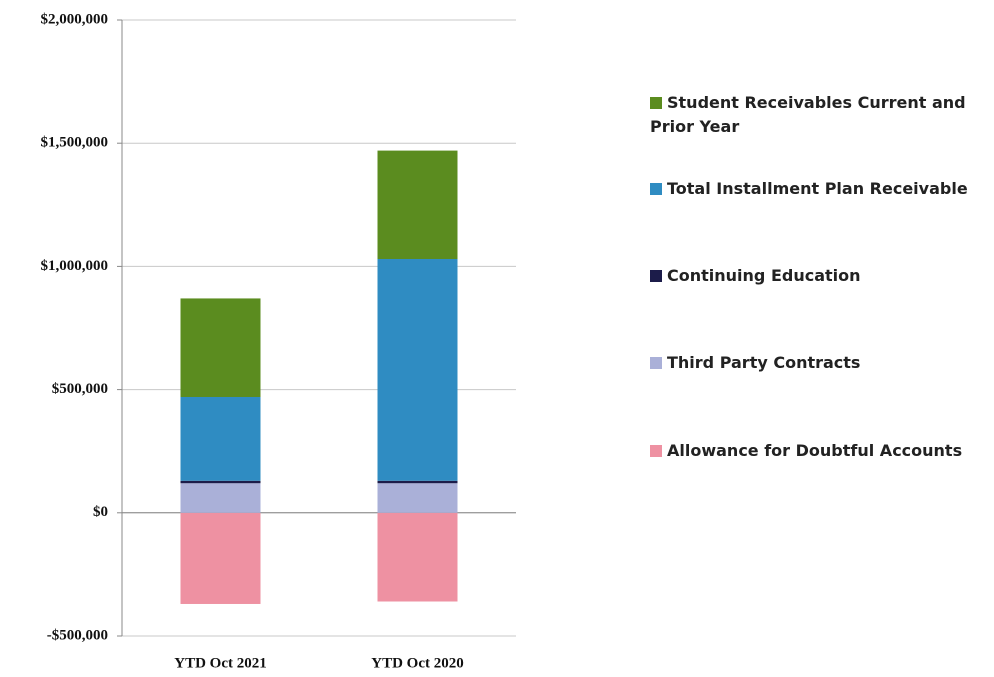 The image size is (994, 677). I want to click on y-tick-label: $2,000,000, so click(75, 19).